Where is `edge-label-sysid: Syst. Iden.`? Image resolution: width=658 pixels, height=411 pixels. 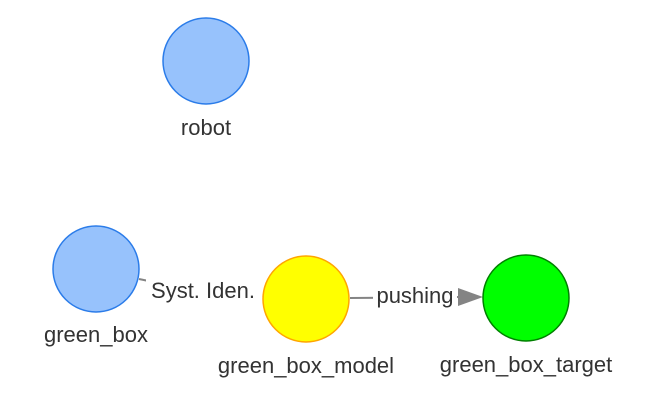 edge-label-sysid: Syst. Iden. is located at coordinates (203, 290).